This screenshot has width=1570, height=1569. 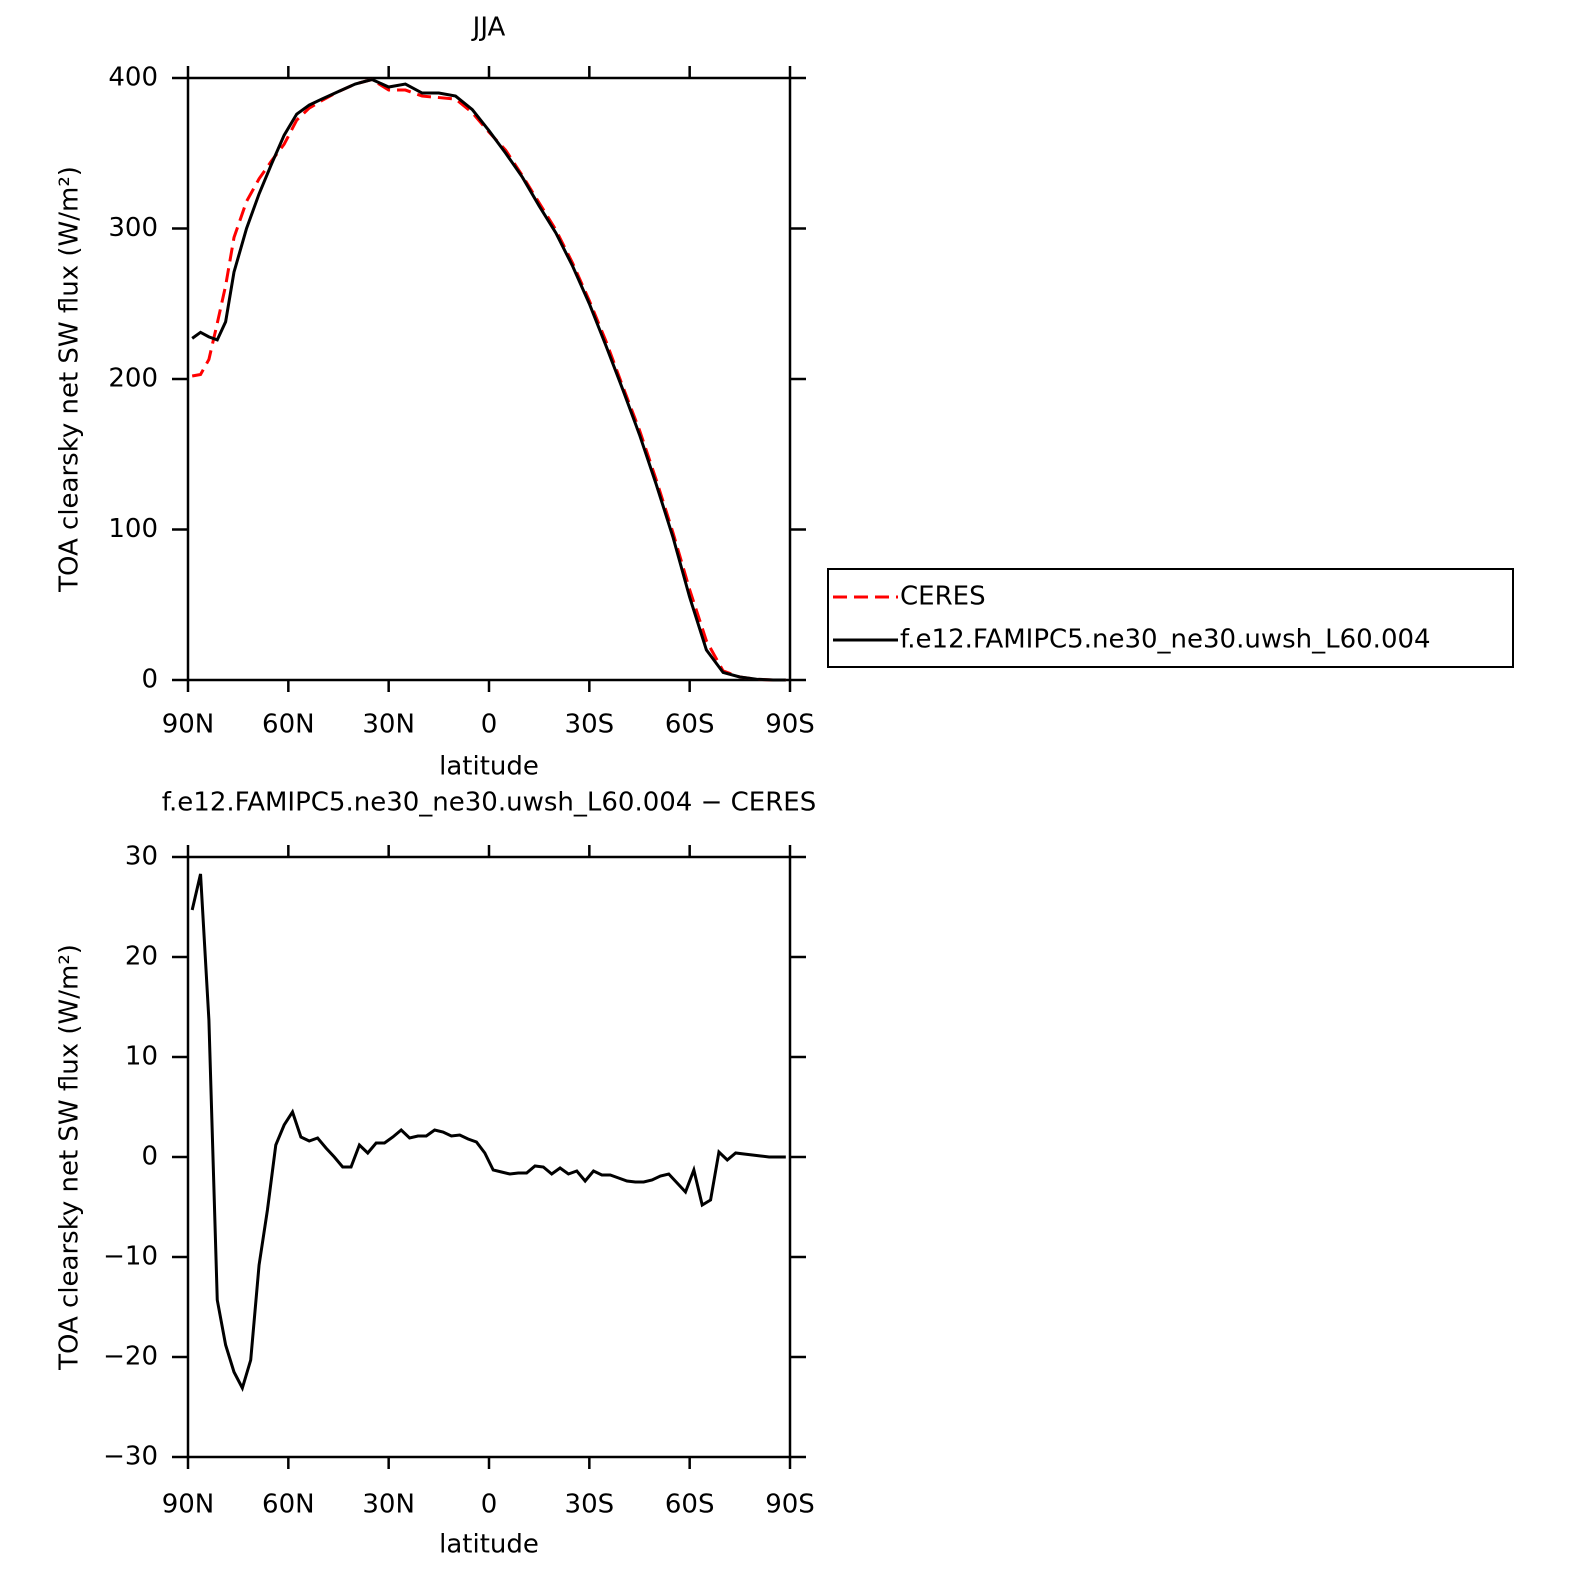 What do you see at coordinates (1170, 618) in the screenshot?
I see `legend-box` at bounding box center [1170, 618].